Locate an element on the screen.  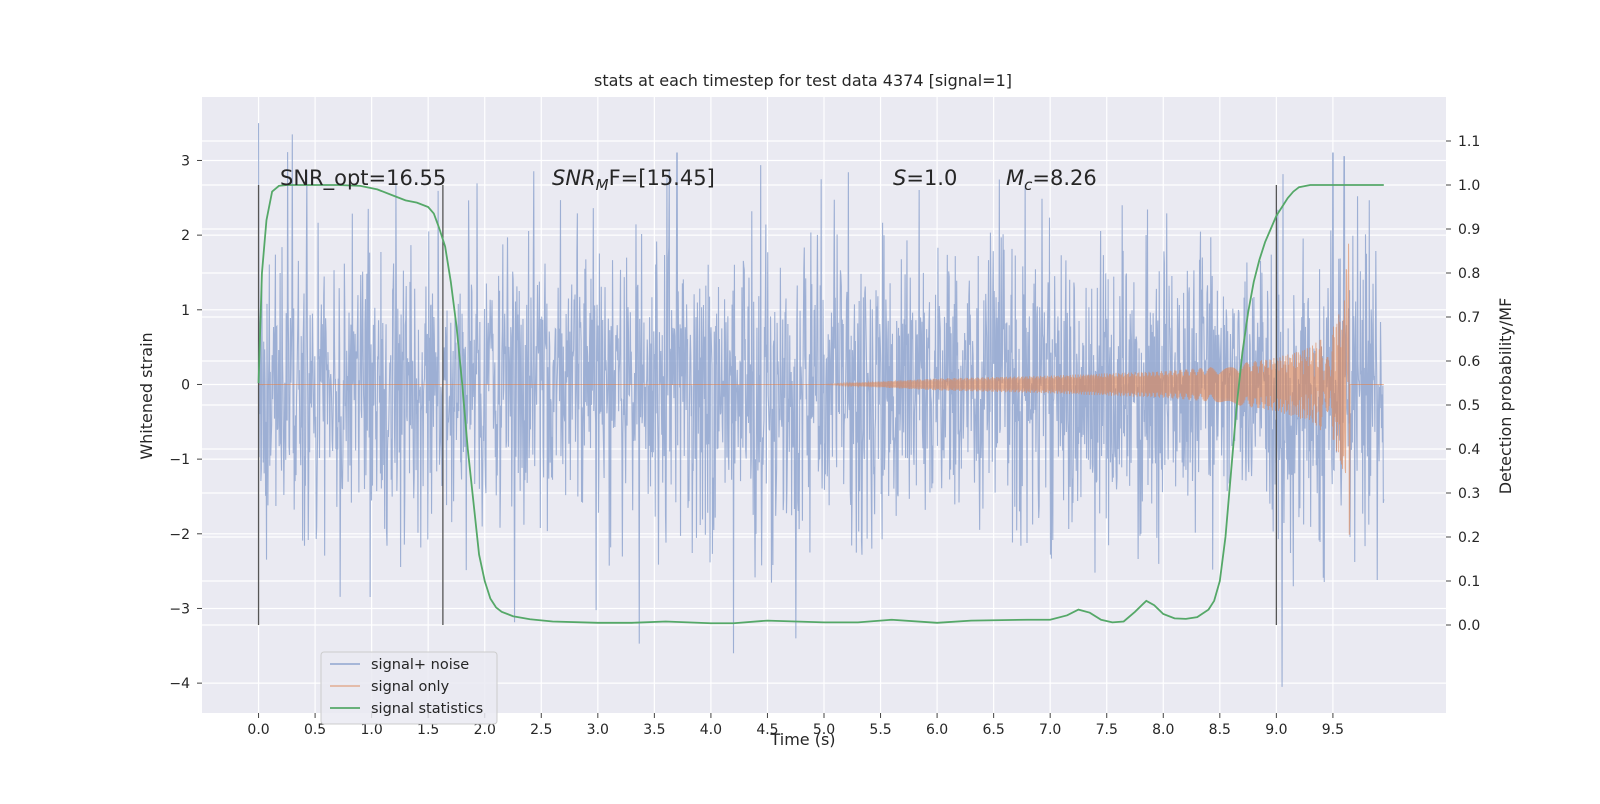
y-right-tick-label: 0.5 is located at coordinates (1469, 406).